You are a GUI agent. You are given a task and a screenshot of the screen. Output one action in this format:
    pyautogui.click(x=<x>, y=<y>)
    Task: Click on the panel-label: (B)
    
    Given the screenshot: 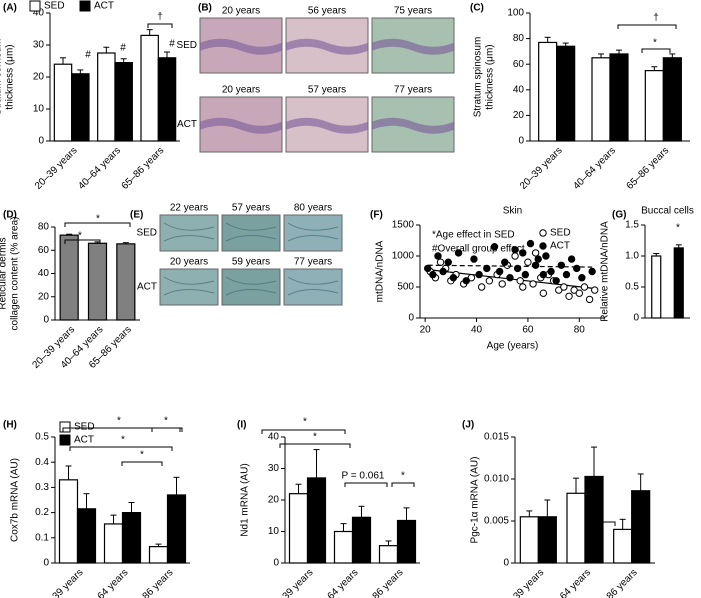 What is the action you would take?
    pyautogui.click(x=205, y=8)
    